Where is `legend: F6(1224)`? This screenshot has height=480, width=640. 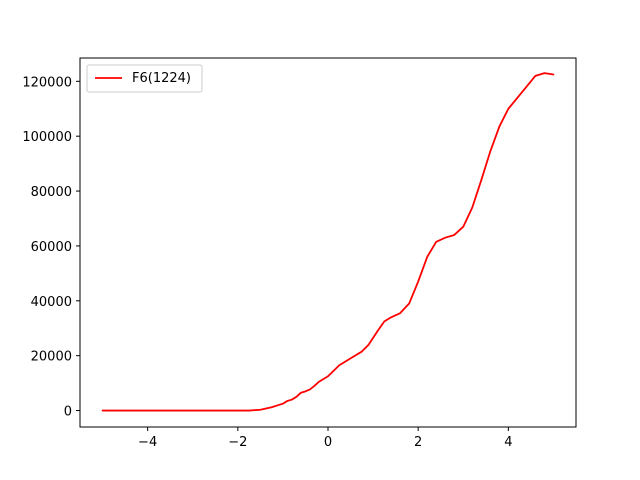 legend: F6(1224) is located at coordinates (144, 78).